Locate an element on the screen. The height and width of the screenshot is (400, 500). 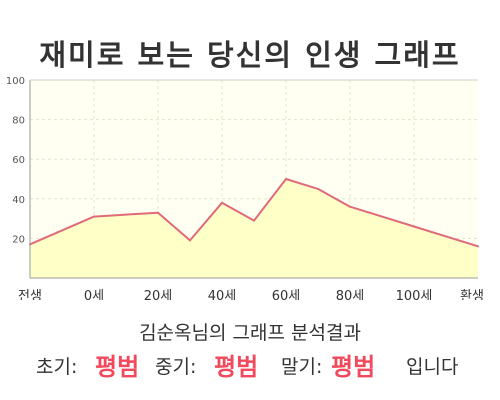
y-tick-label: 60 is located at coordinates (18, 160).